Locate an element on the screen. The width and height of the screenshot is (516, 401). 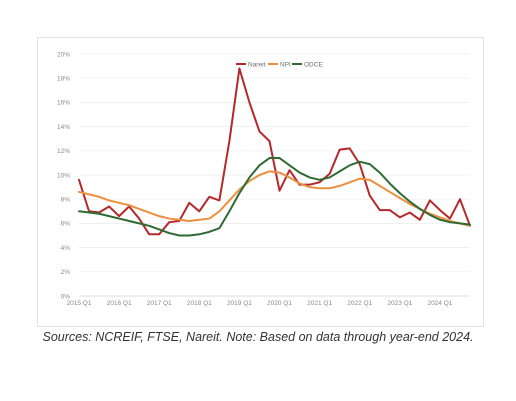
x-tick-label: 2018 Q1 is located at coordinates (199, 303).